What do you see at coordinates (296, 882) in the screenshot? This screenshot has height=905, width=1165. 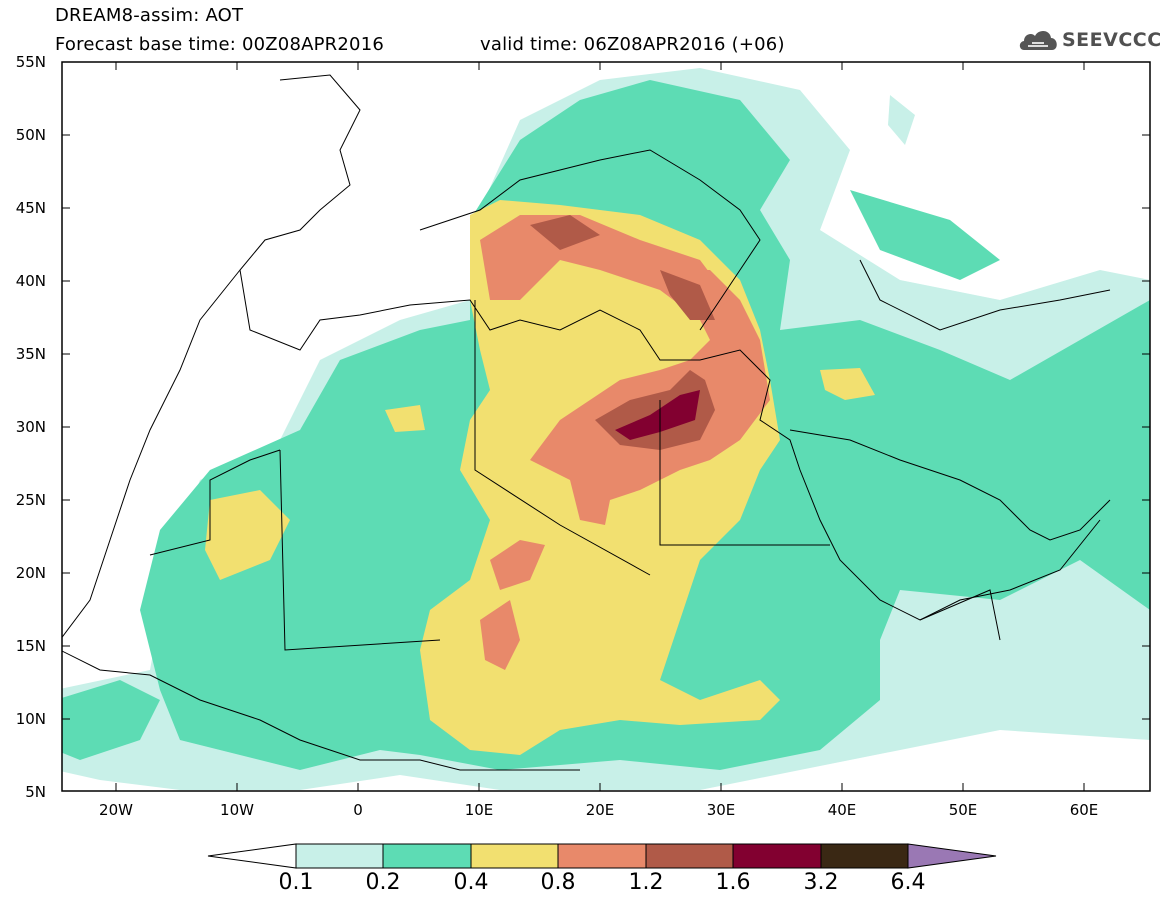 I see `colorbar-label: 0.1` at bounding box center [296, 882].